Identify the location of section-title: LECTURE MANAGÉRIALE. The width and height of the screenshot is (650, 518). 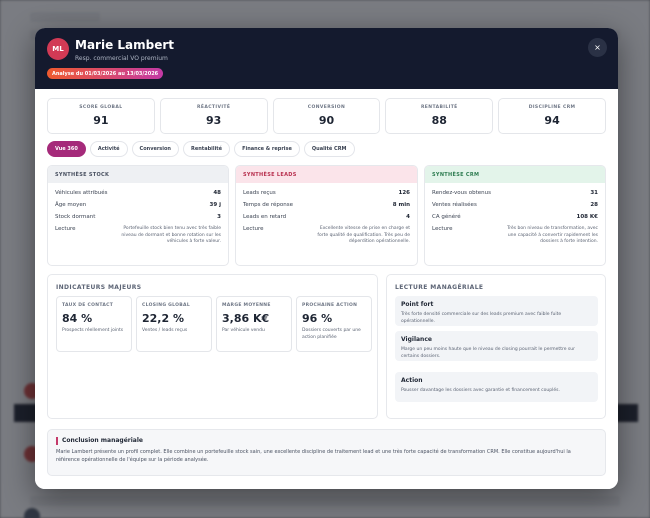
(439, 287).